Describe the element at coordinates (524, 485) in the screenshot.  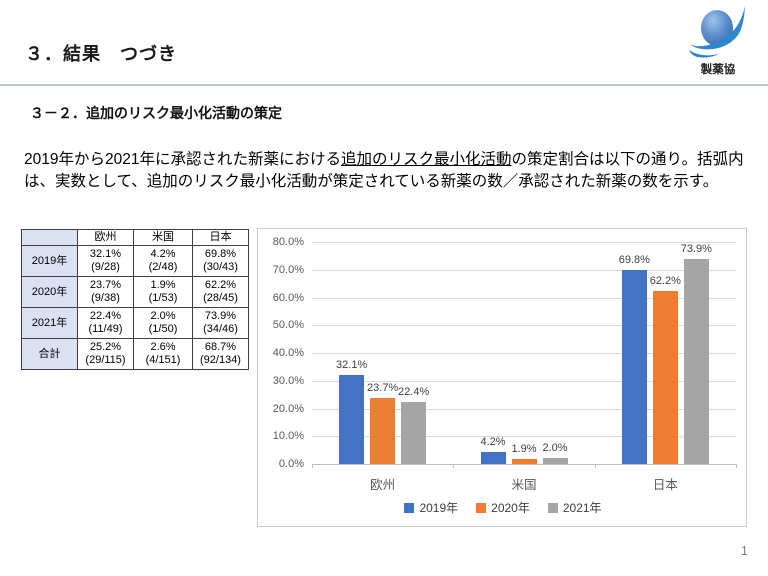
I see `category-label: 米国` at that location.